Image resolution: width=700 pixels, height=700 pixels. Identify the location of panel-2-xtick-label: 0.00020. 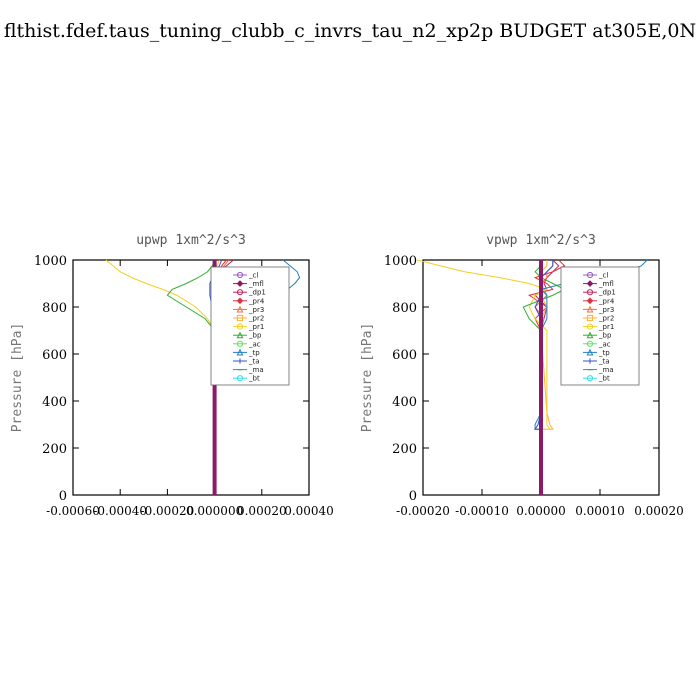
(659, 511).